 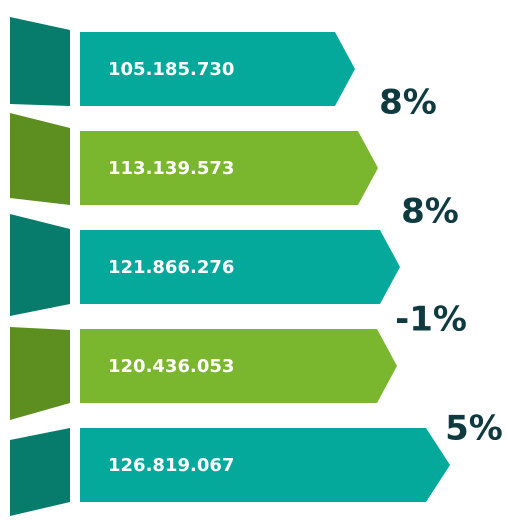 I want to click on value-label: 120.436.053, so click(x=171, y=366).